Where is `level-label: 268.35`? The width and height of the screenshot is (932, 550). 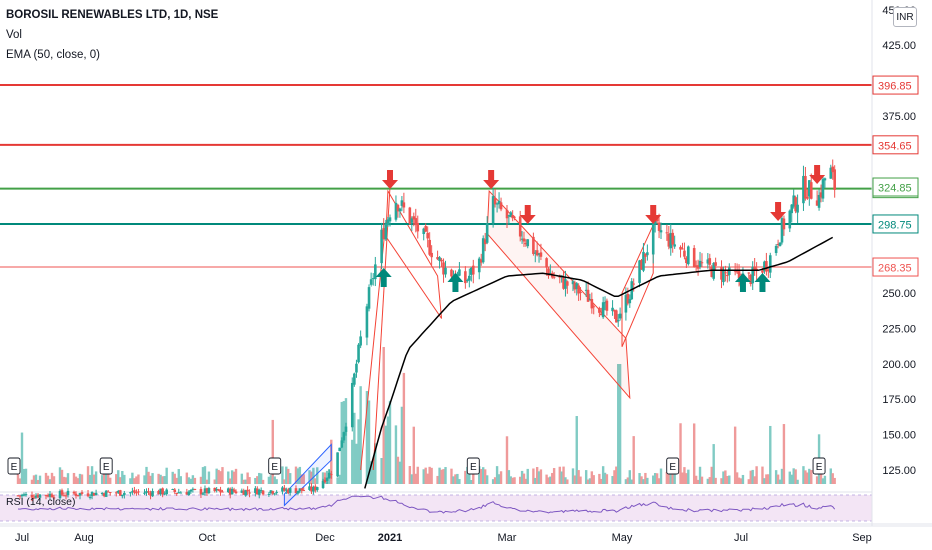 level-label: 268.35 is located at coordinates (895, 269).